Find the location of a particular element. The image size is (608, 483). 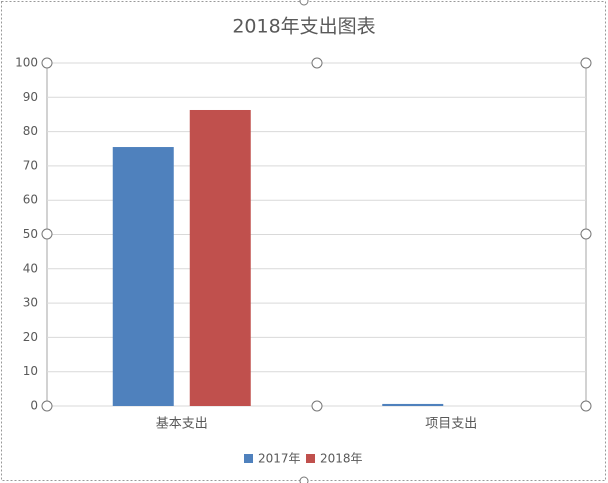

x-tick-label: 项目支出 is located at coordinates (451, 424).